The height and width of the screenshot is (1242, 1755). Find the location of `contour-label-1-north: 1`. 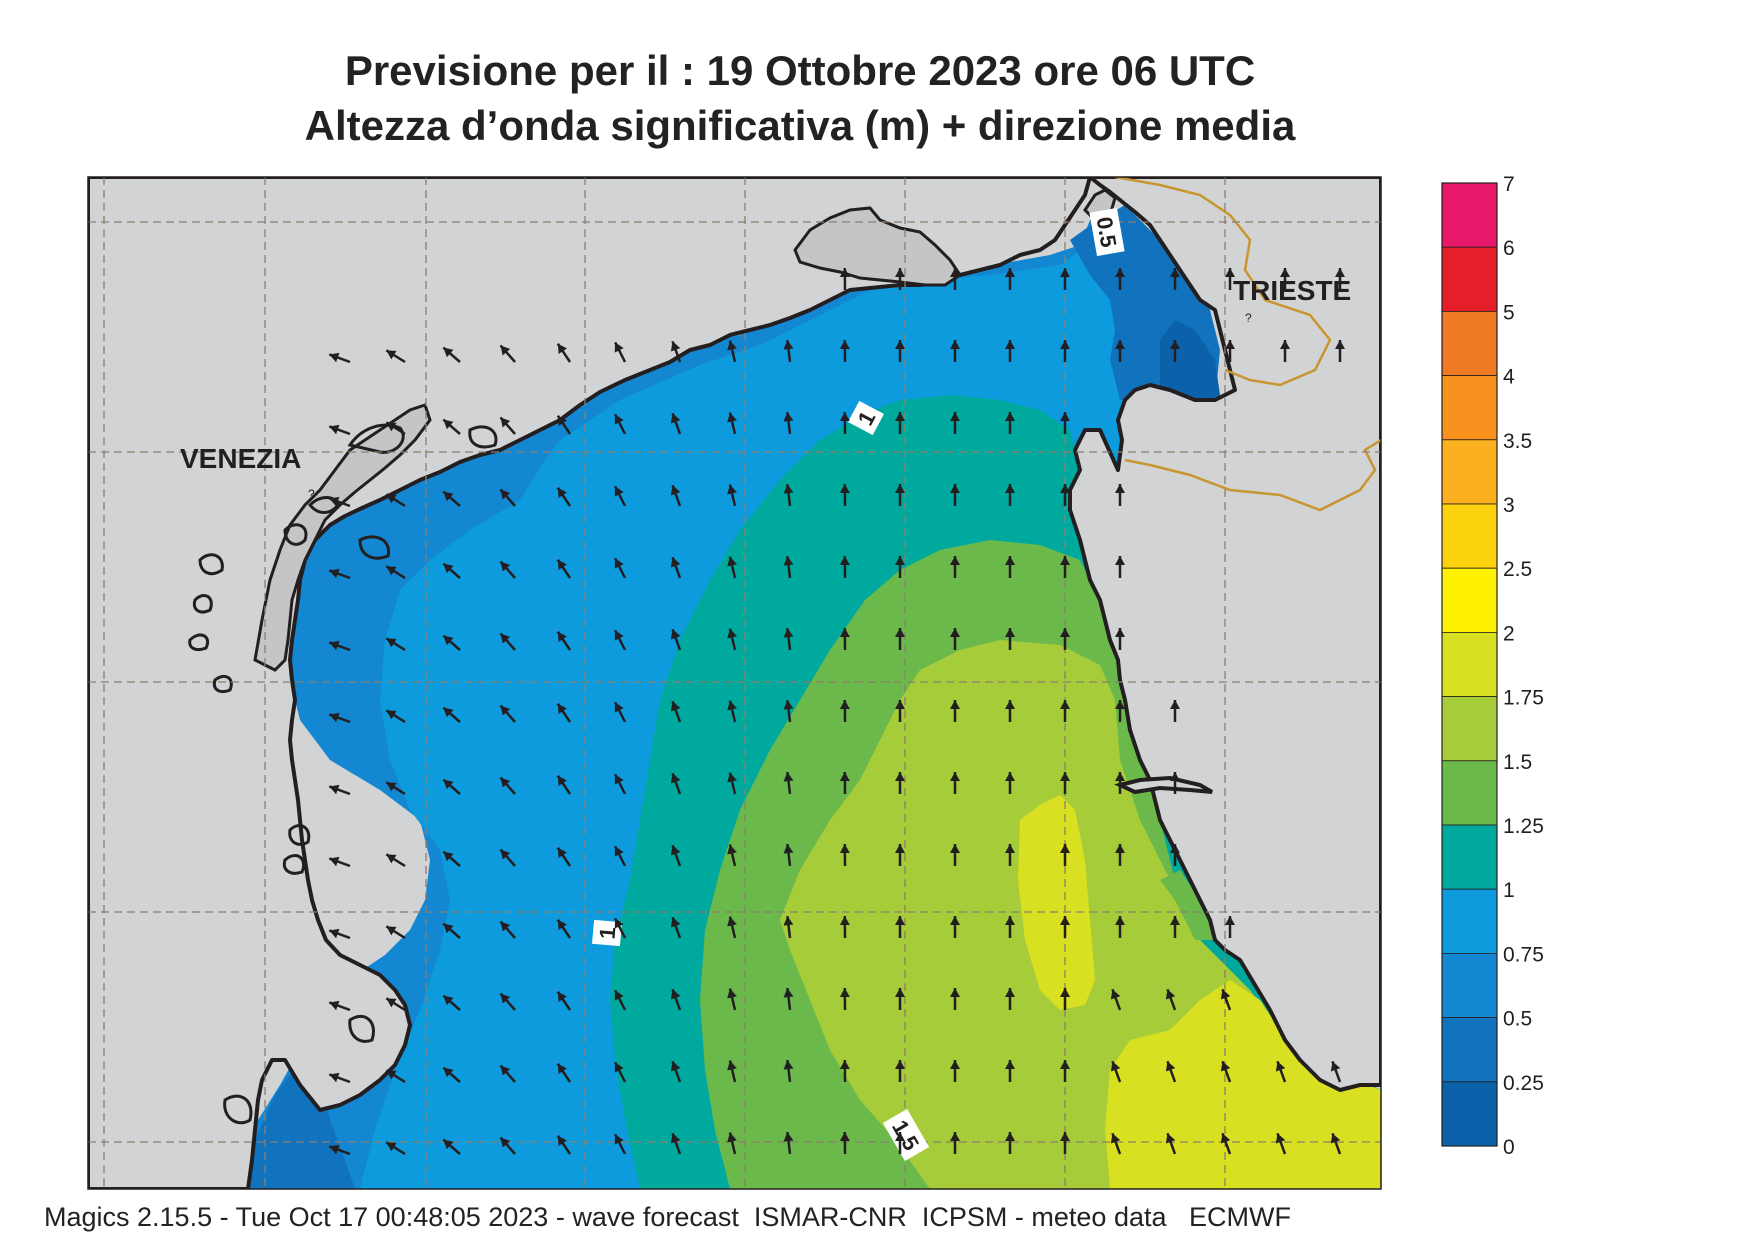

contour-label-1-north: 1 is located at coordinates (866, 418).